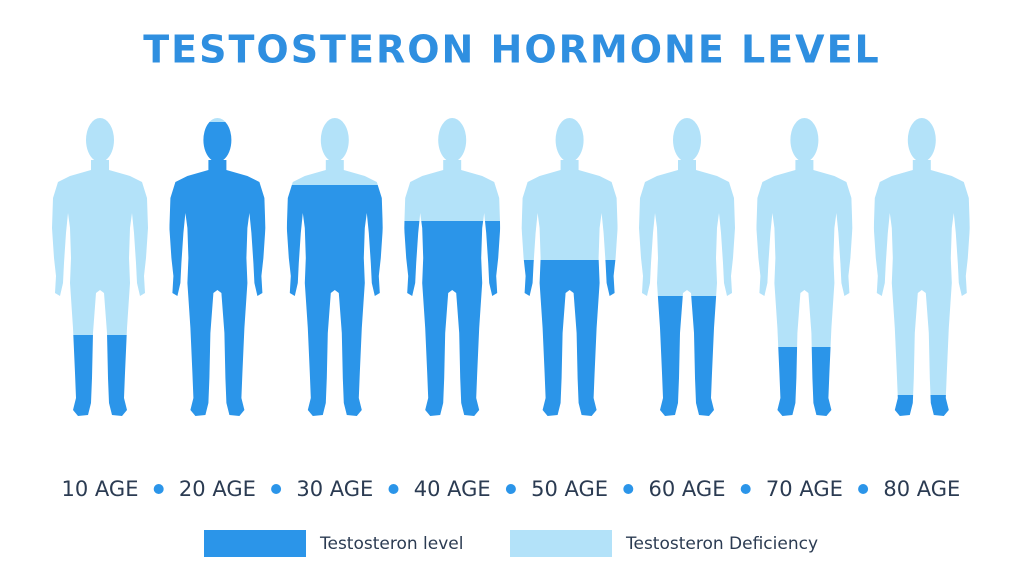 This screenshot has width=1024, height=586. Describe the element at coordinates (391, 544) in the screenshot. I see `legend-label: Testosteron level` at that location.